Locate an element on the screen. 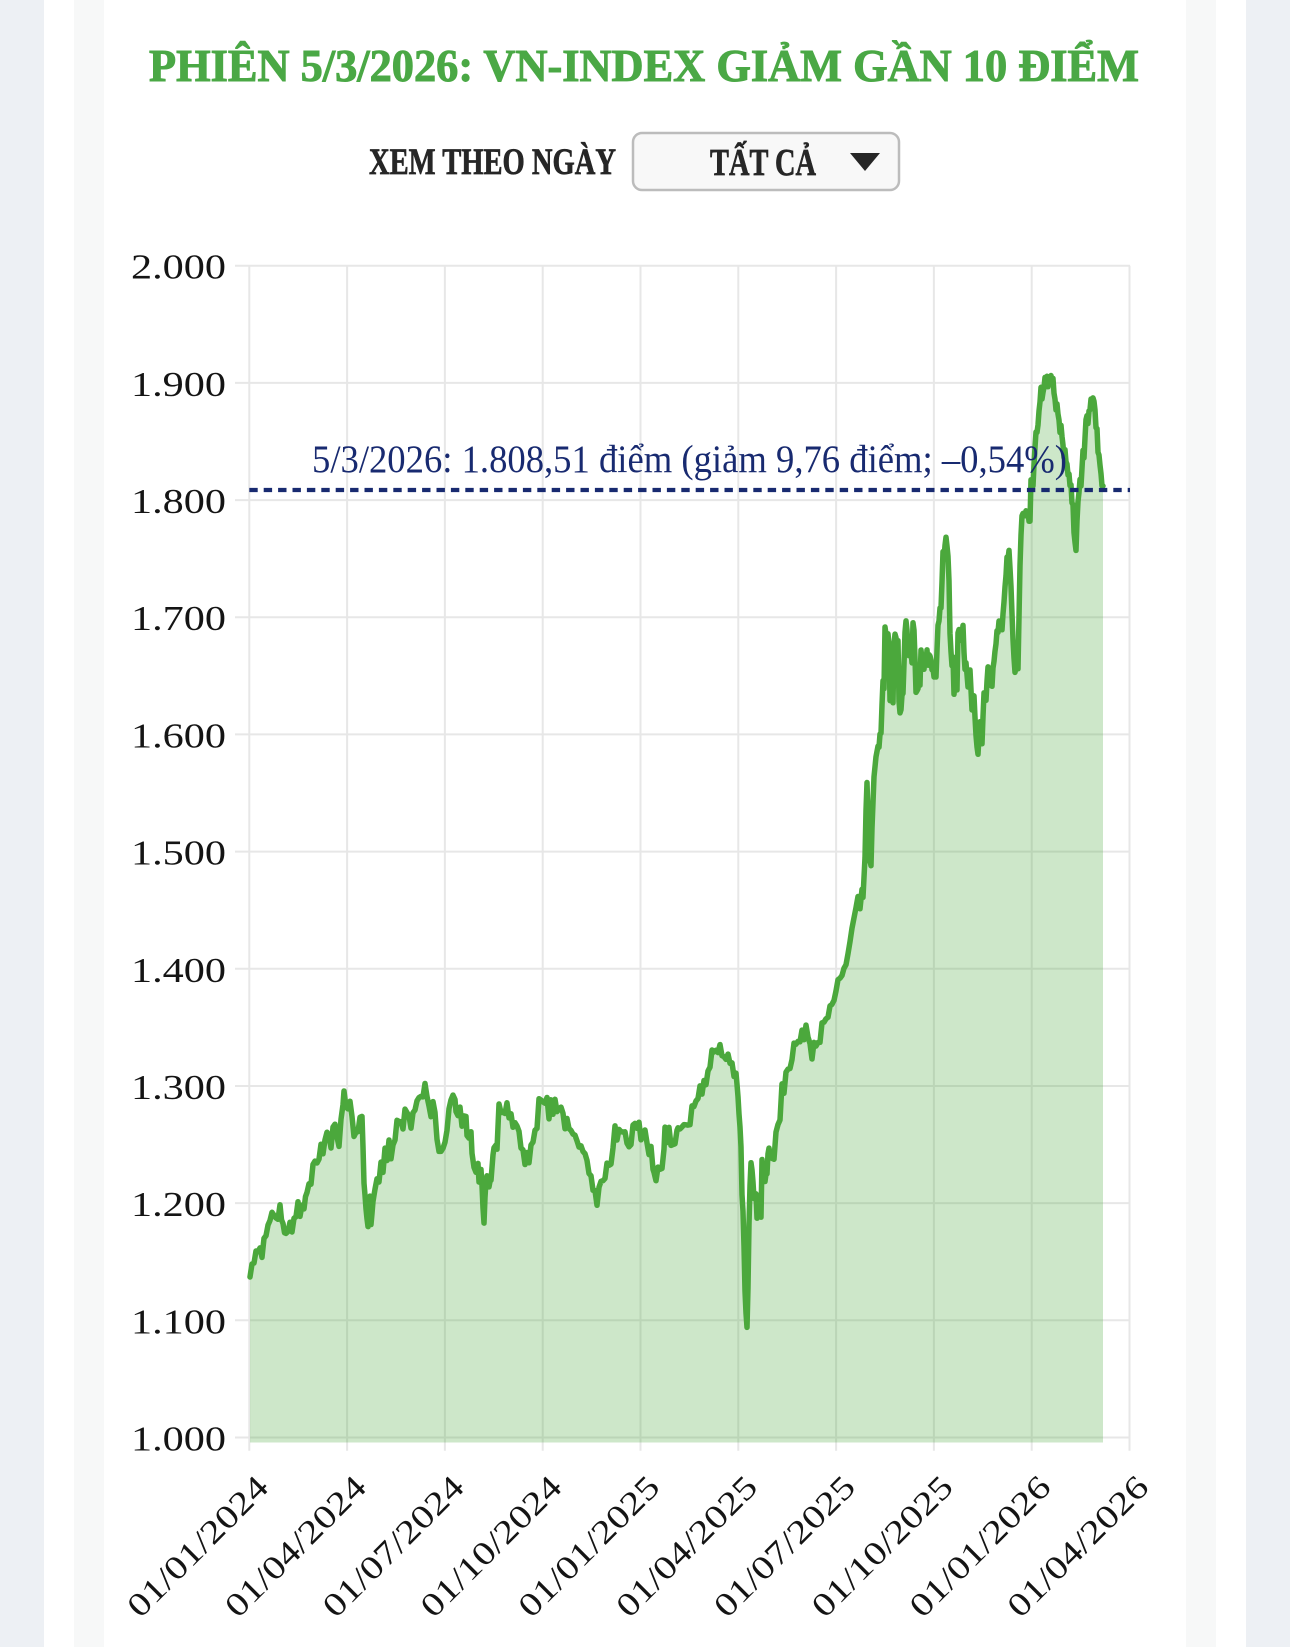 This screenshot has width=1290, height=1647. svg-text: 1.400 is located at coordinates (178, 970).